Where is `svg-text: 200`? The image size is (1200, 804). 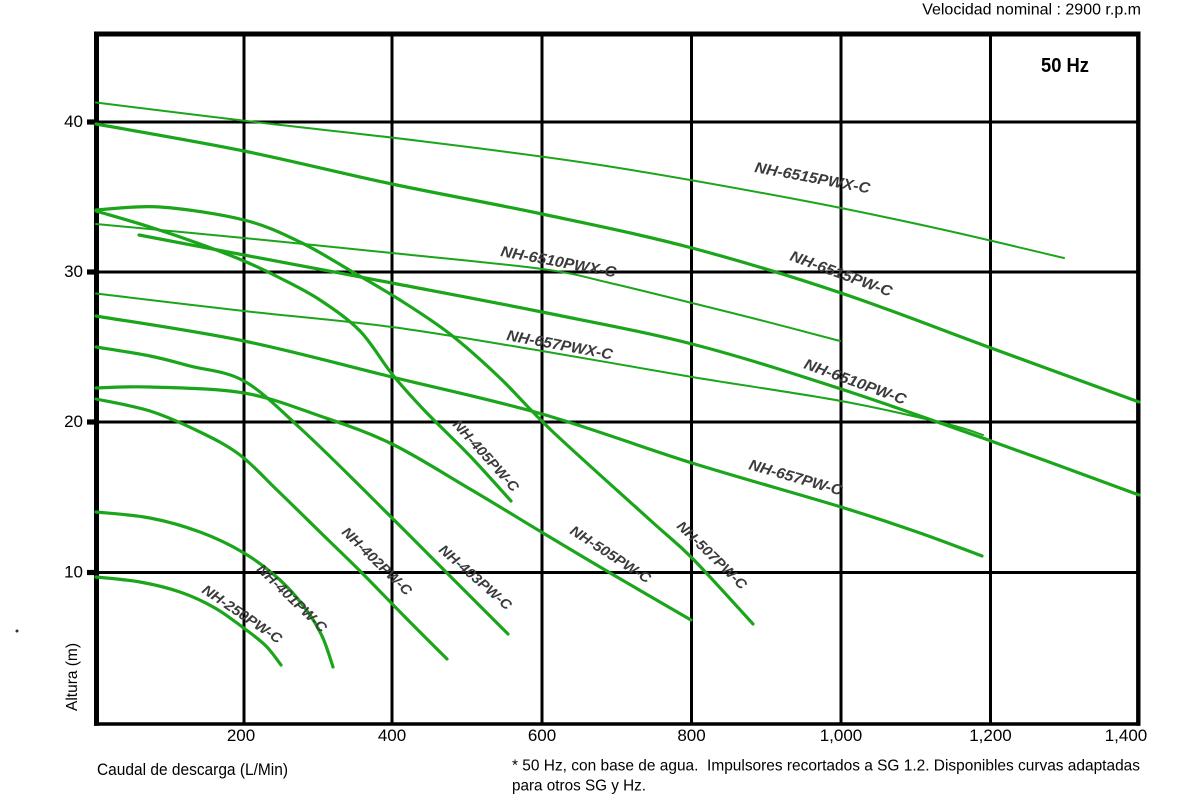 svg-text: 200 is located at coordinates (241, 735).